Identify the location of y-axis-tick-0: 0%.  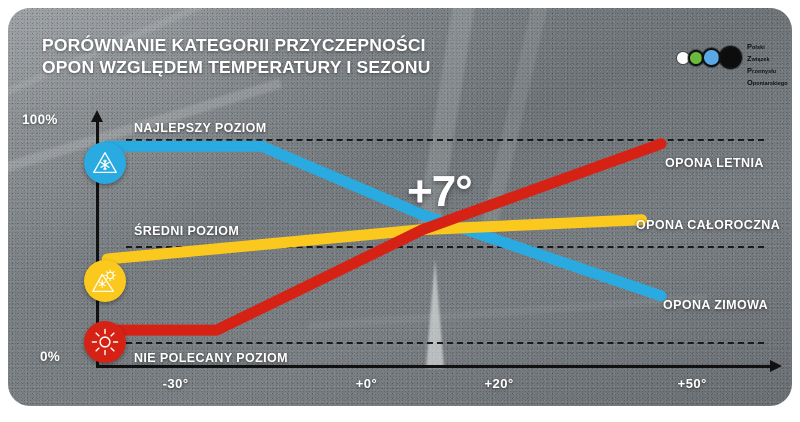
(50, 356).